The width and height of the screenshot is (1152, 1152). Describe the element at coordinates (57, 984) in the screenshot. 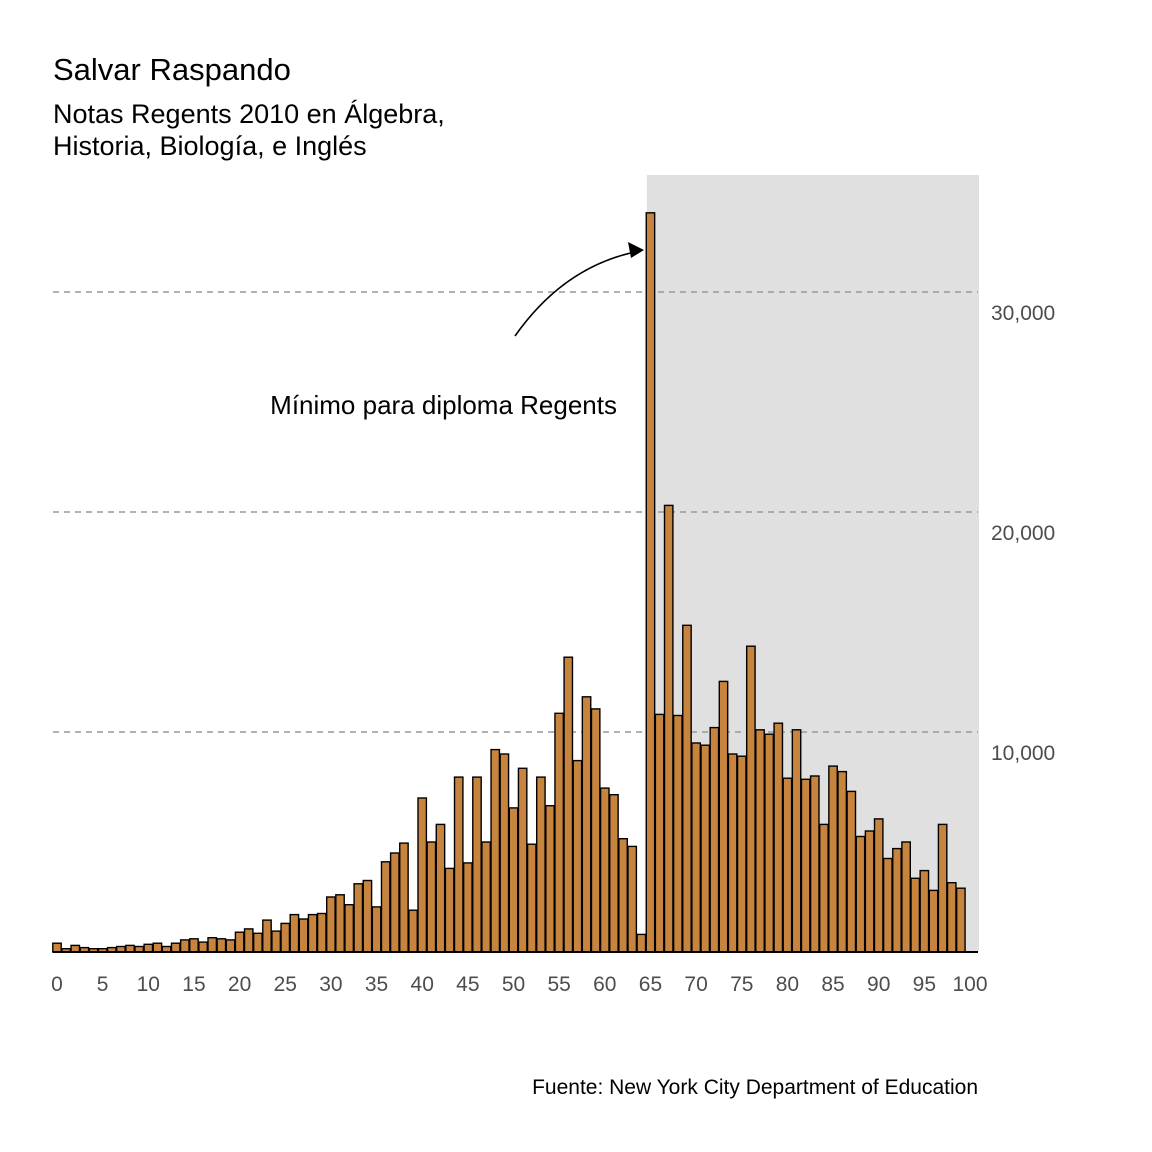

I see `x-tick-label-0: 0` at that location.